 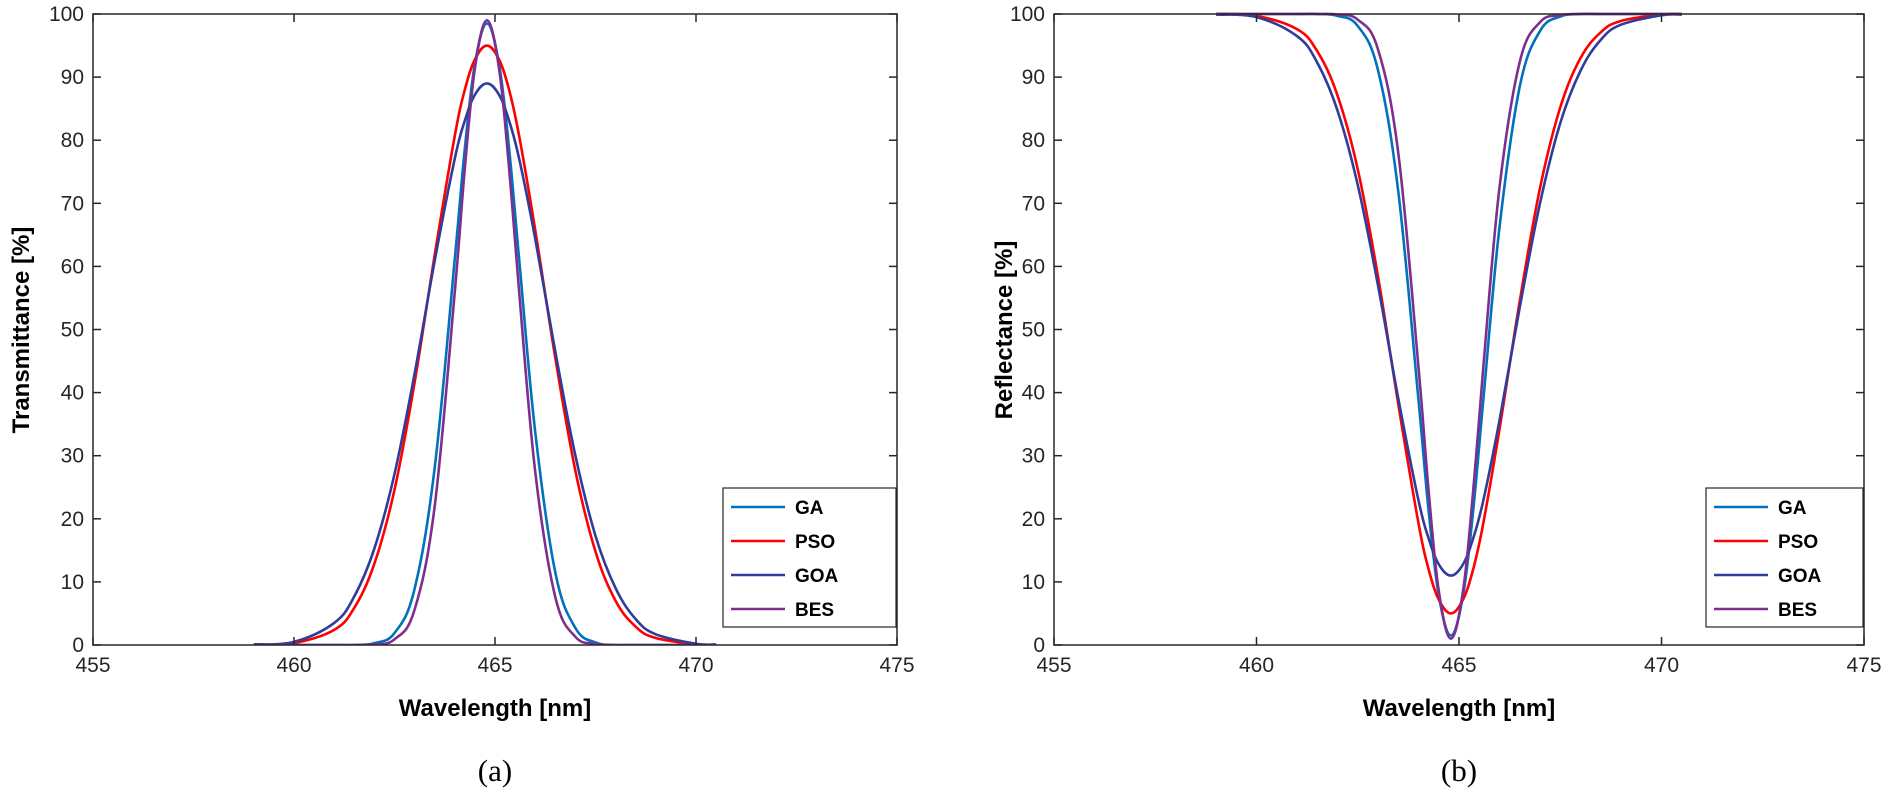 What do you see at coordinates (495, 770) in the screenshot?
I see `panel-label: (a)` at bounding box center [495, 770].